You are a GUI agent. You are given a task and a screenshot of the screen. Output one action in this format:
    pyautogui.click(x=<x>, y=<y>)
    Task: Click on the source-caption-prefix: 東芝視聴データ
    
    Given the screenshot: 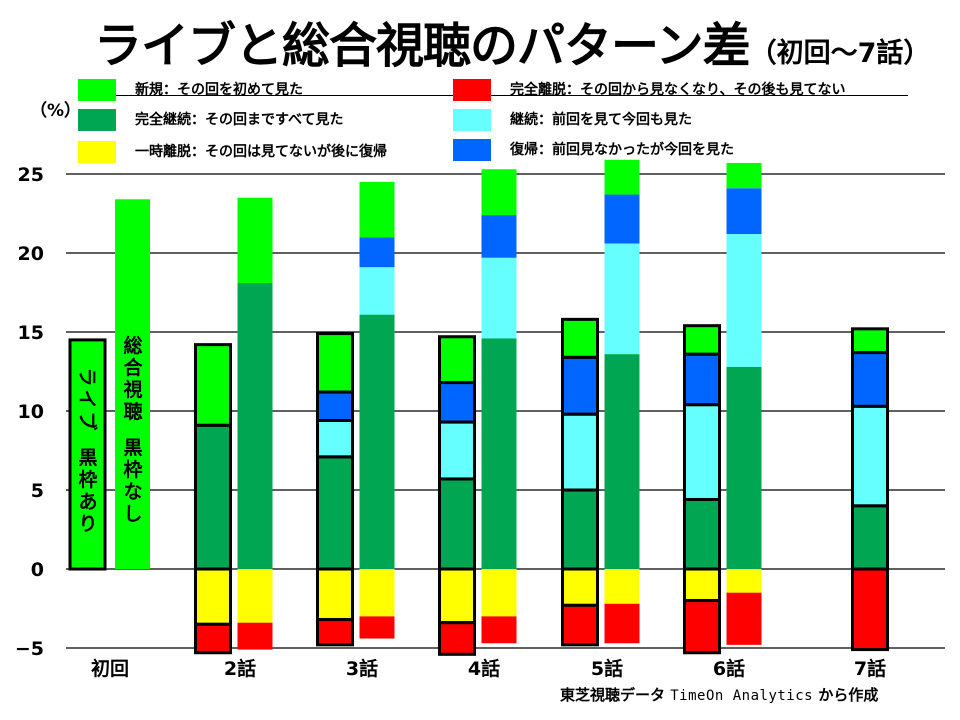 What is the action you would take?
    pyautogui.click(x=615, y=695)
    